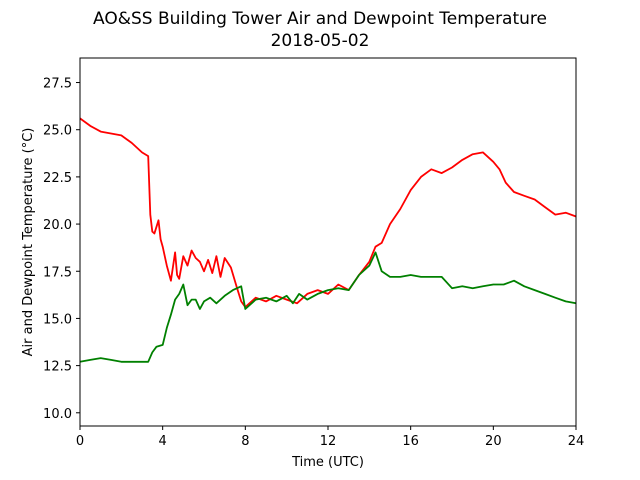 Image resolution: width=640 pixels, height=480 pixels. What do you see at coordinates (576, 441) in the screenshot?
I see `x-tick-label: 24` at bounding box center [576, 441].